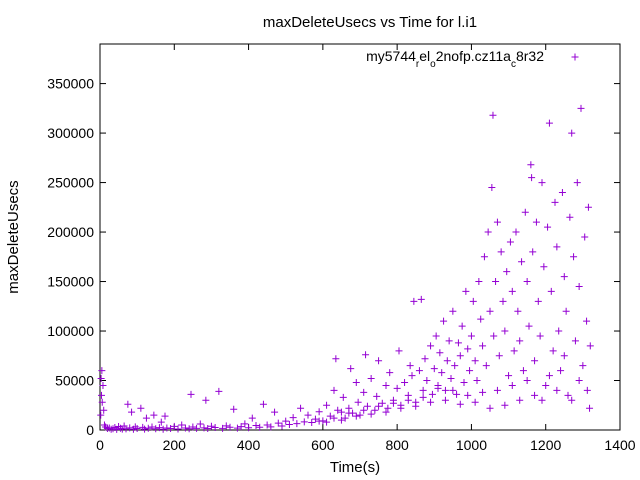 This screenshot has height=480, width=640. Describe the element at coordinates (370, 22) in the screenshot. I see `chart-title: maxDeleteUsecs vs Time for l.i1` at that location.